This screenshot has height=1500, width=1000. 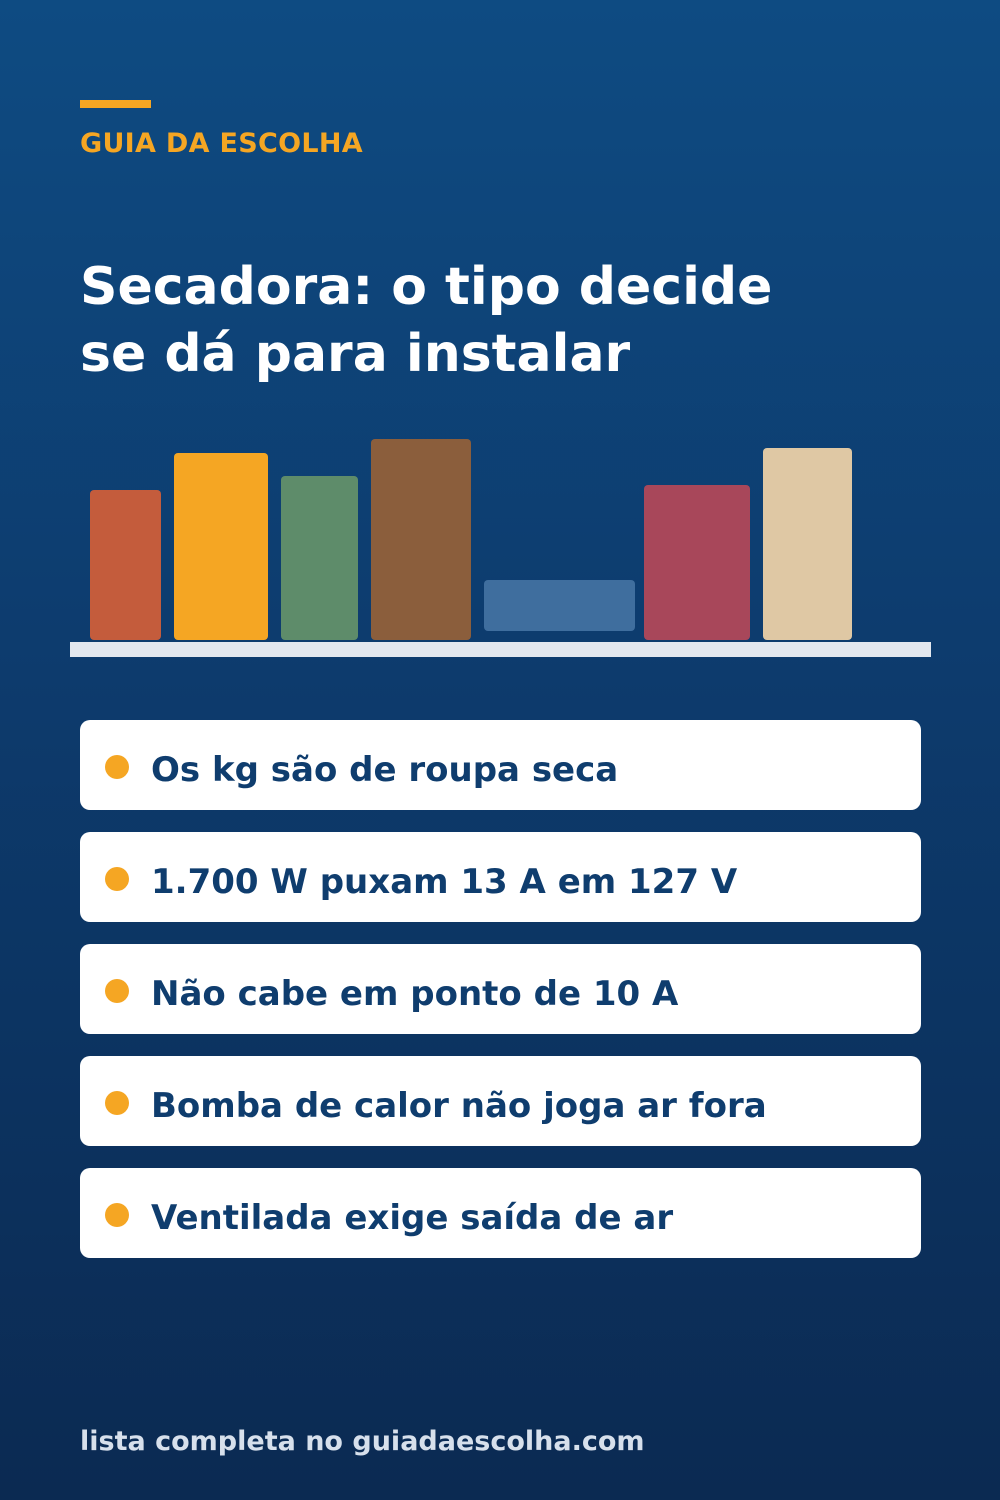 What do you see at coordinates (221, 143) in the screenshot?
I see `brand-label: GUIA DA ESCOLHA` at bounding box center [221, 143].